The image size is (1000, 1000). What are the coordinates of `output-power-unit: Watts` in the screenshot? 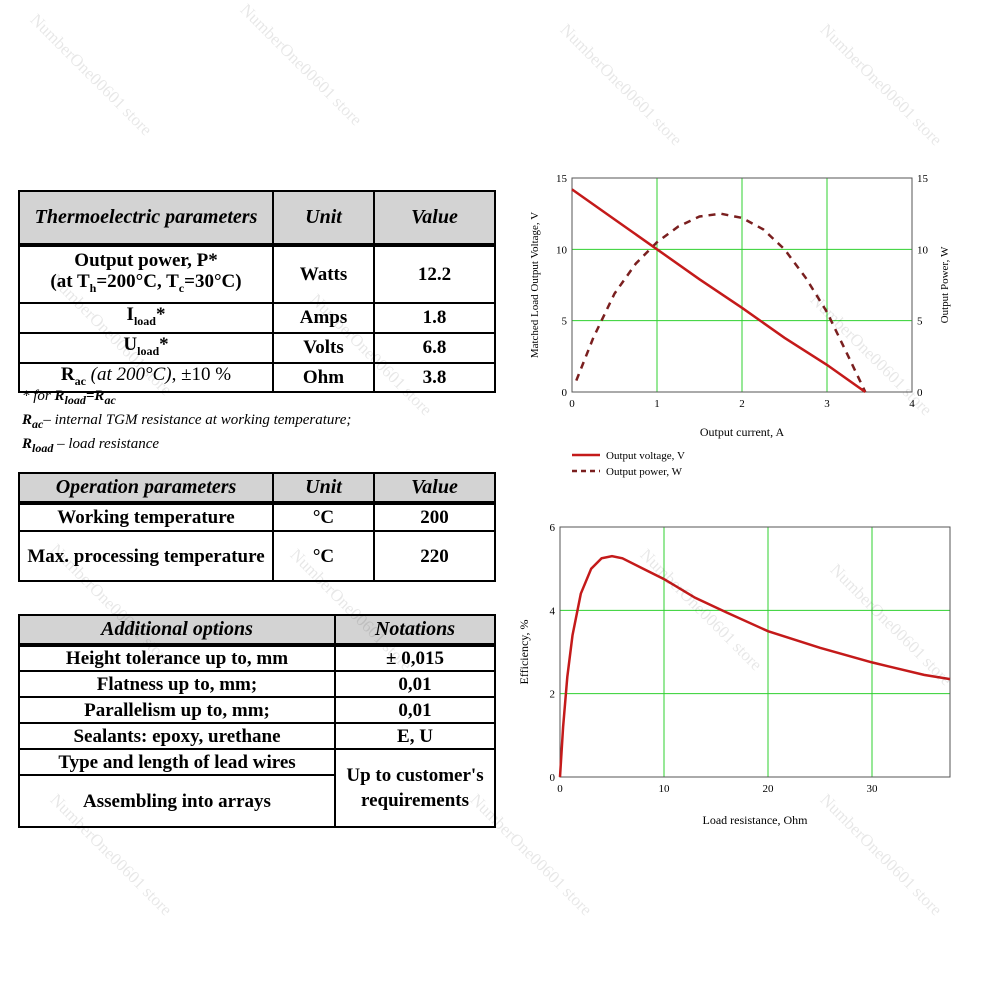 It's located at (323, 274).